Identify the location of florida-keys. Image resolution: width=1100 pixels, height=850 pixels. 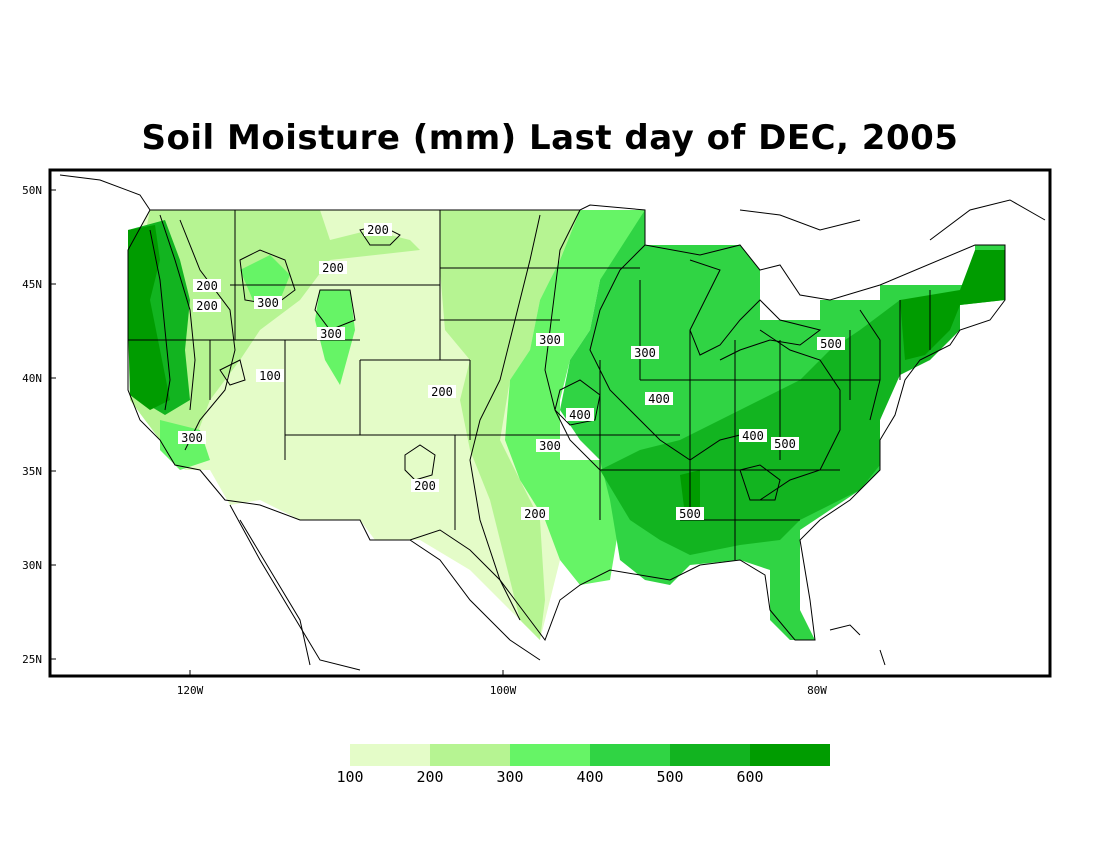
(857, 645).